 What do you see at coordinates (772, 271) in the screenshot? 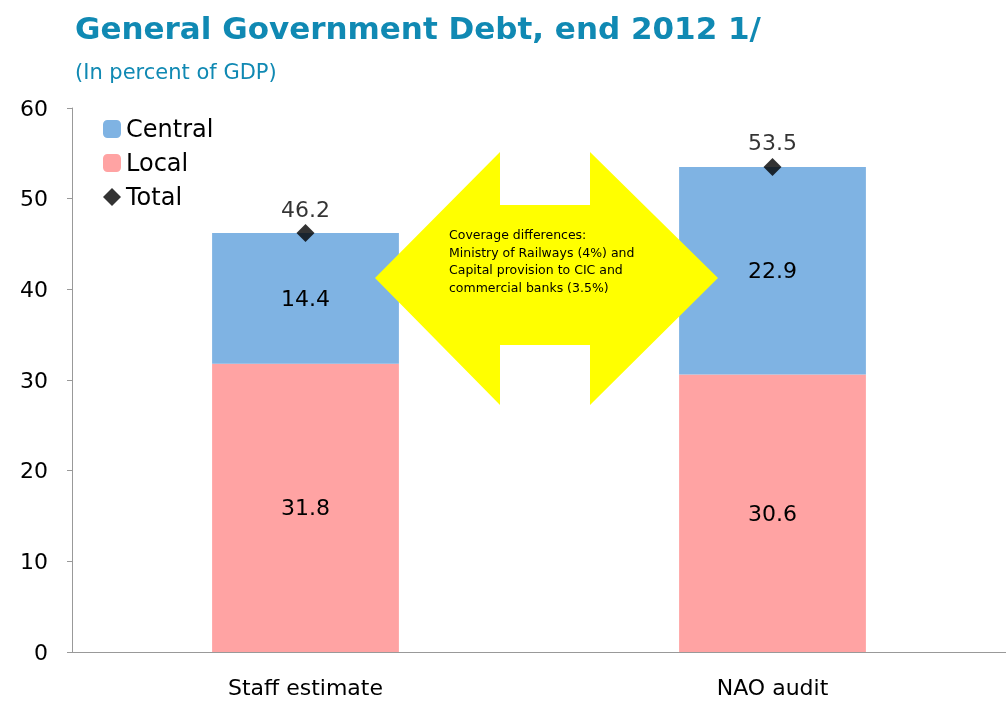
I see `data-label: 22.9` at bounding box center [772, 271].